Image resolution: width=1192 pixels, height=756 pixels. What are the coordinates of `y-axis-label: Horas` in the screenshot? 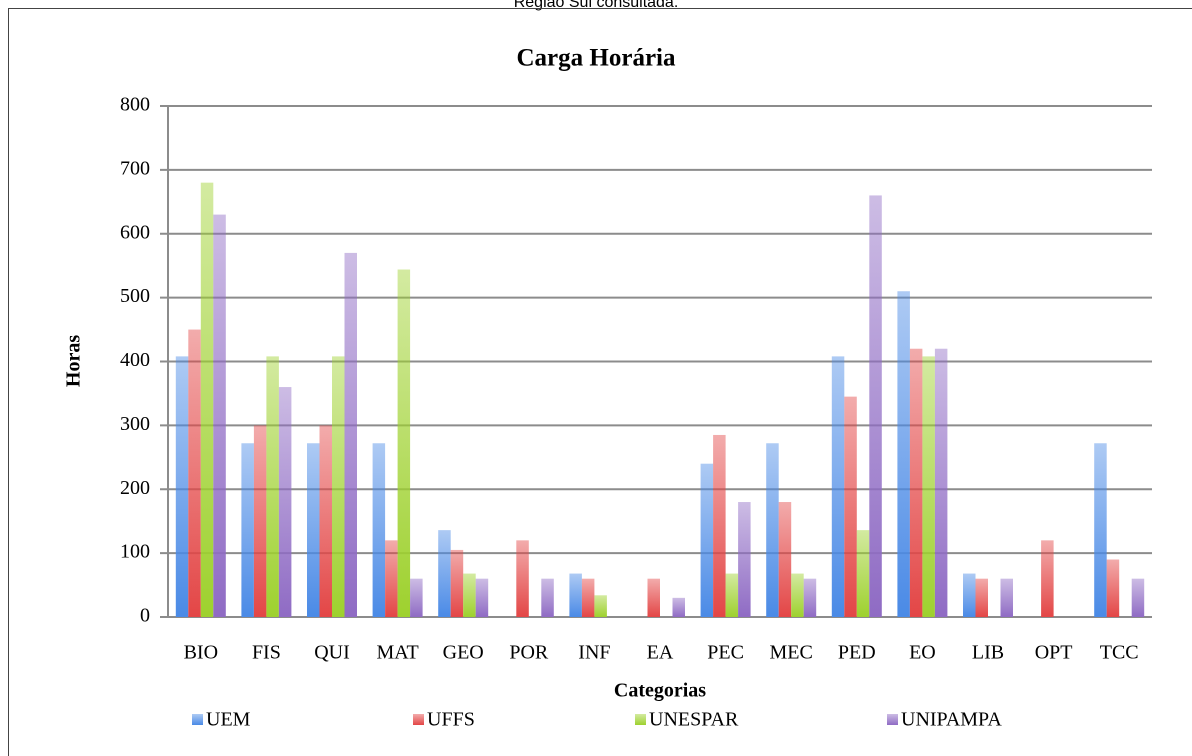 It's located at (74, 361).